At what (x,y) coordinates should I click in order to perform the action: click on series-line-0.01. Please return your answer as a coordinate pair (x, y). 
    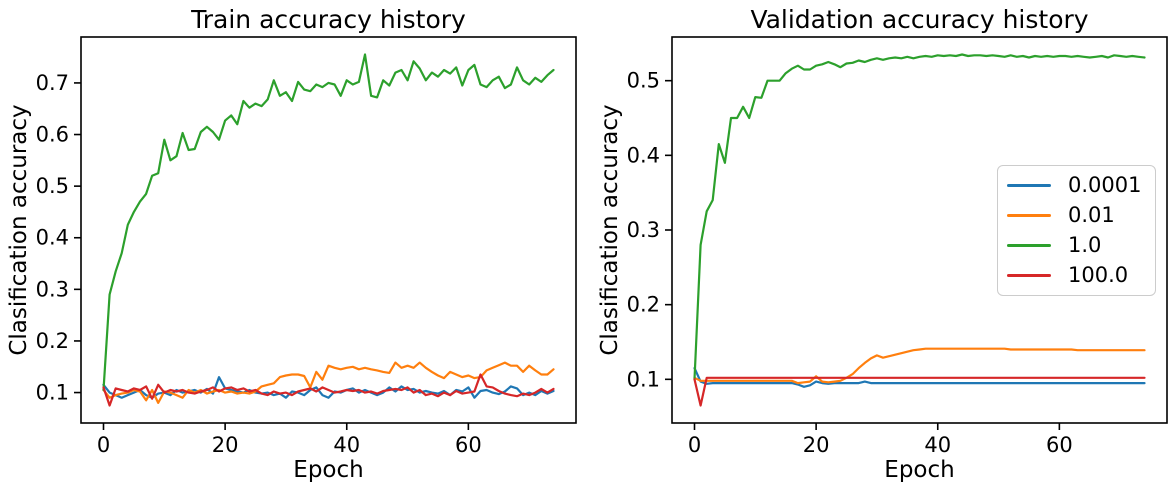
    Looking at the image, I should click on (919, 366).